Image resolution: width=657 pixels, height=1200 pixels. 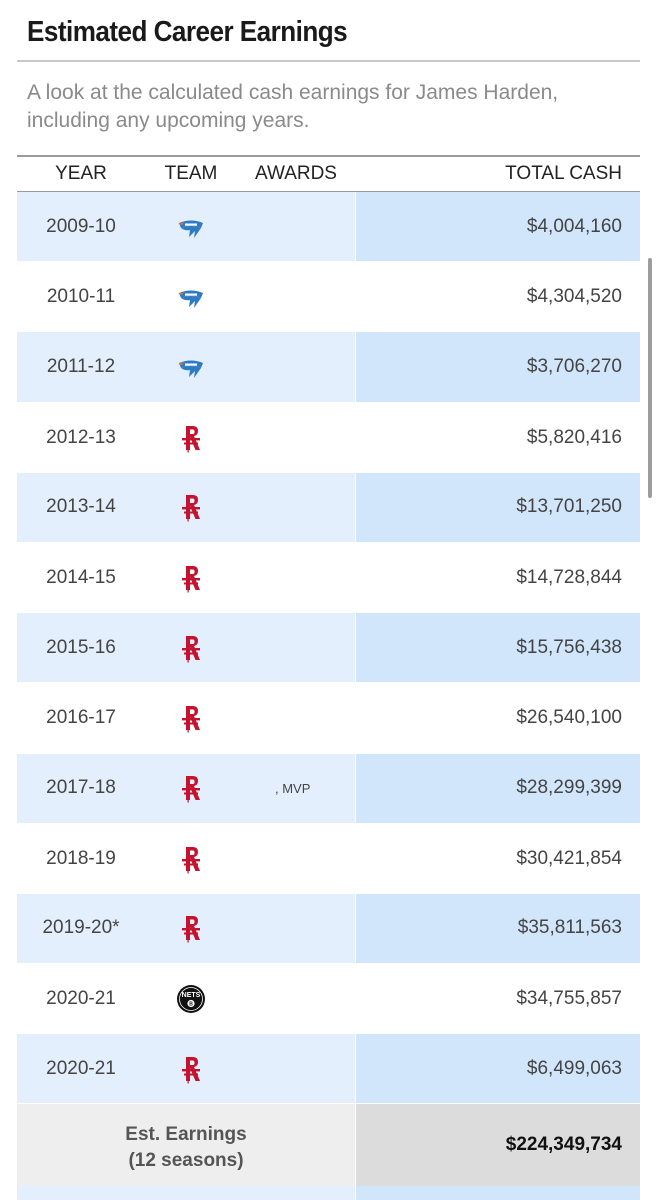 I want to click on row-year: 2010-11, so click(x=81, y=297).